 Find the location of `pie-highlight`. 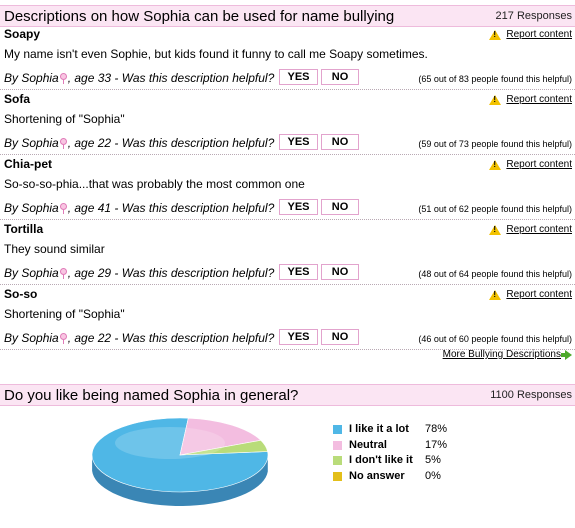

pie-highlight is located at coordinates (170, 443).